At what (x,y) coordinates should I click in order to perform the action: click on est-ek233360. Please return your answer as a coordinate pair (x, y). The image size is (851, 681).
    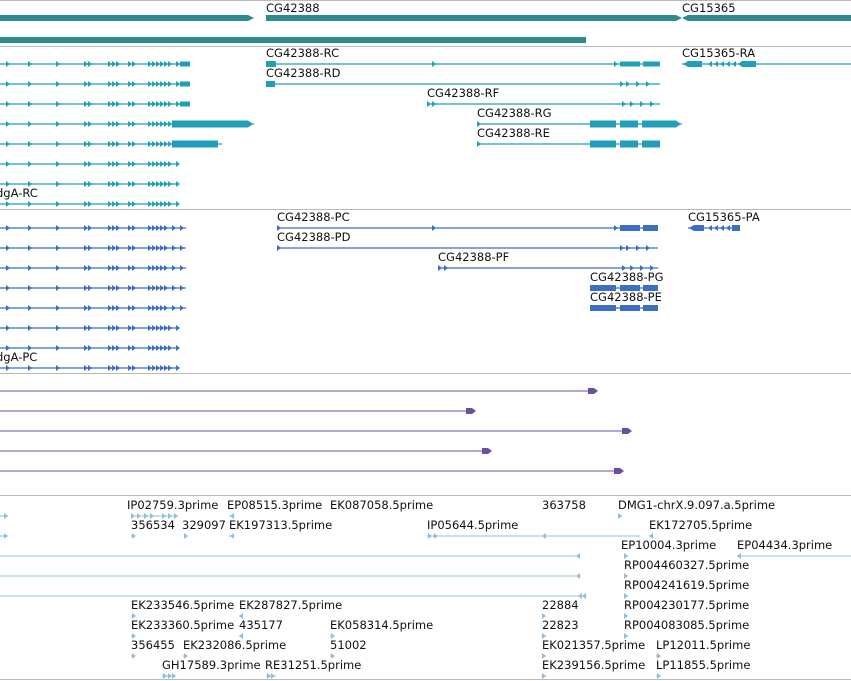
    Looking at the image, I should click on (133, 636).